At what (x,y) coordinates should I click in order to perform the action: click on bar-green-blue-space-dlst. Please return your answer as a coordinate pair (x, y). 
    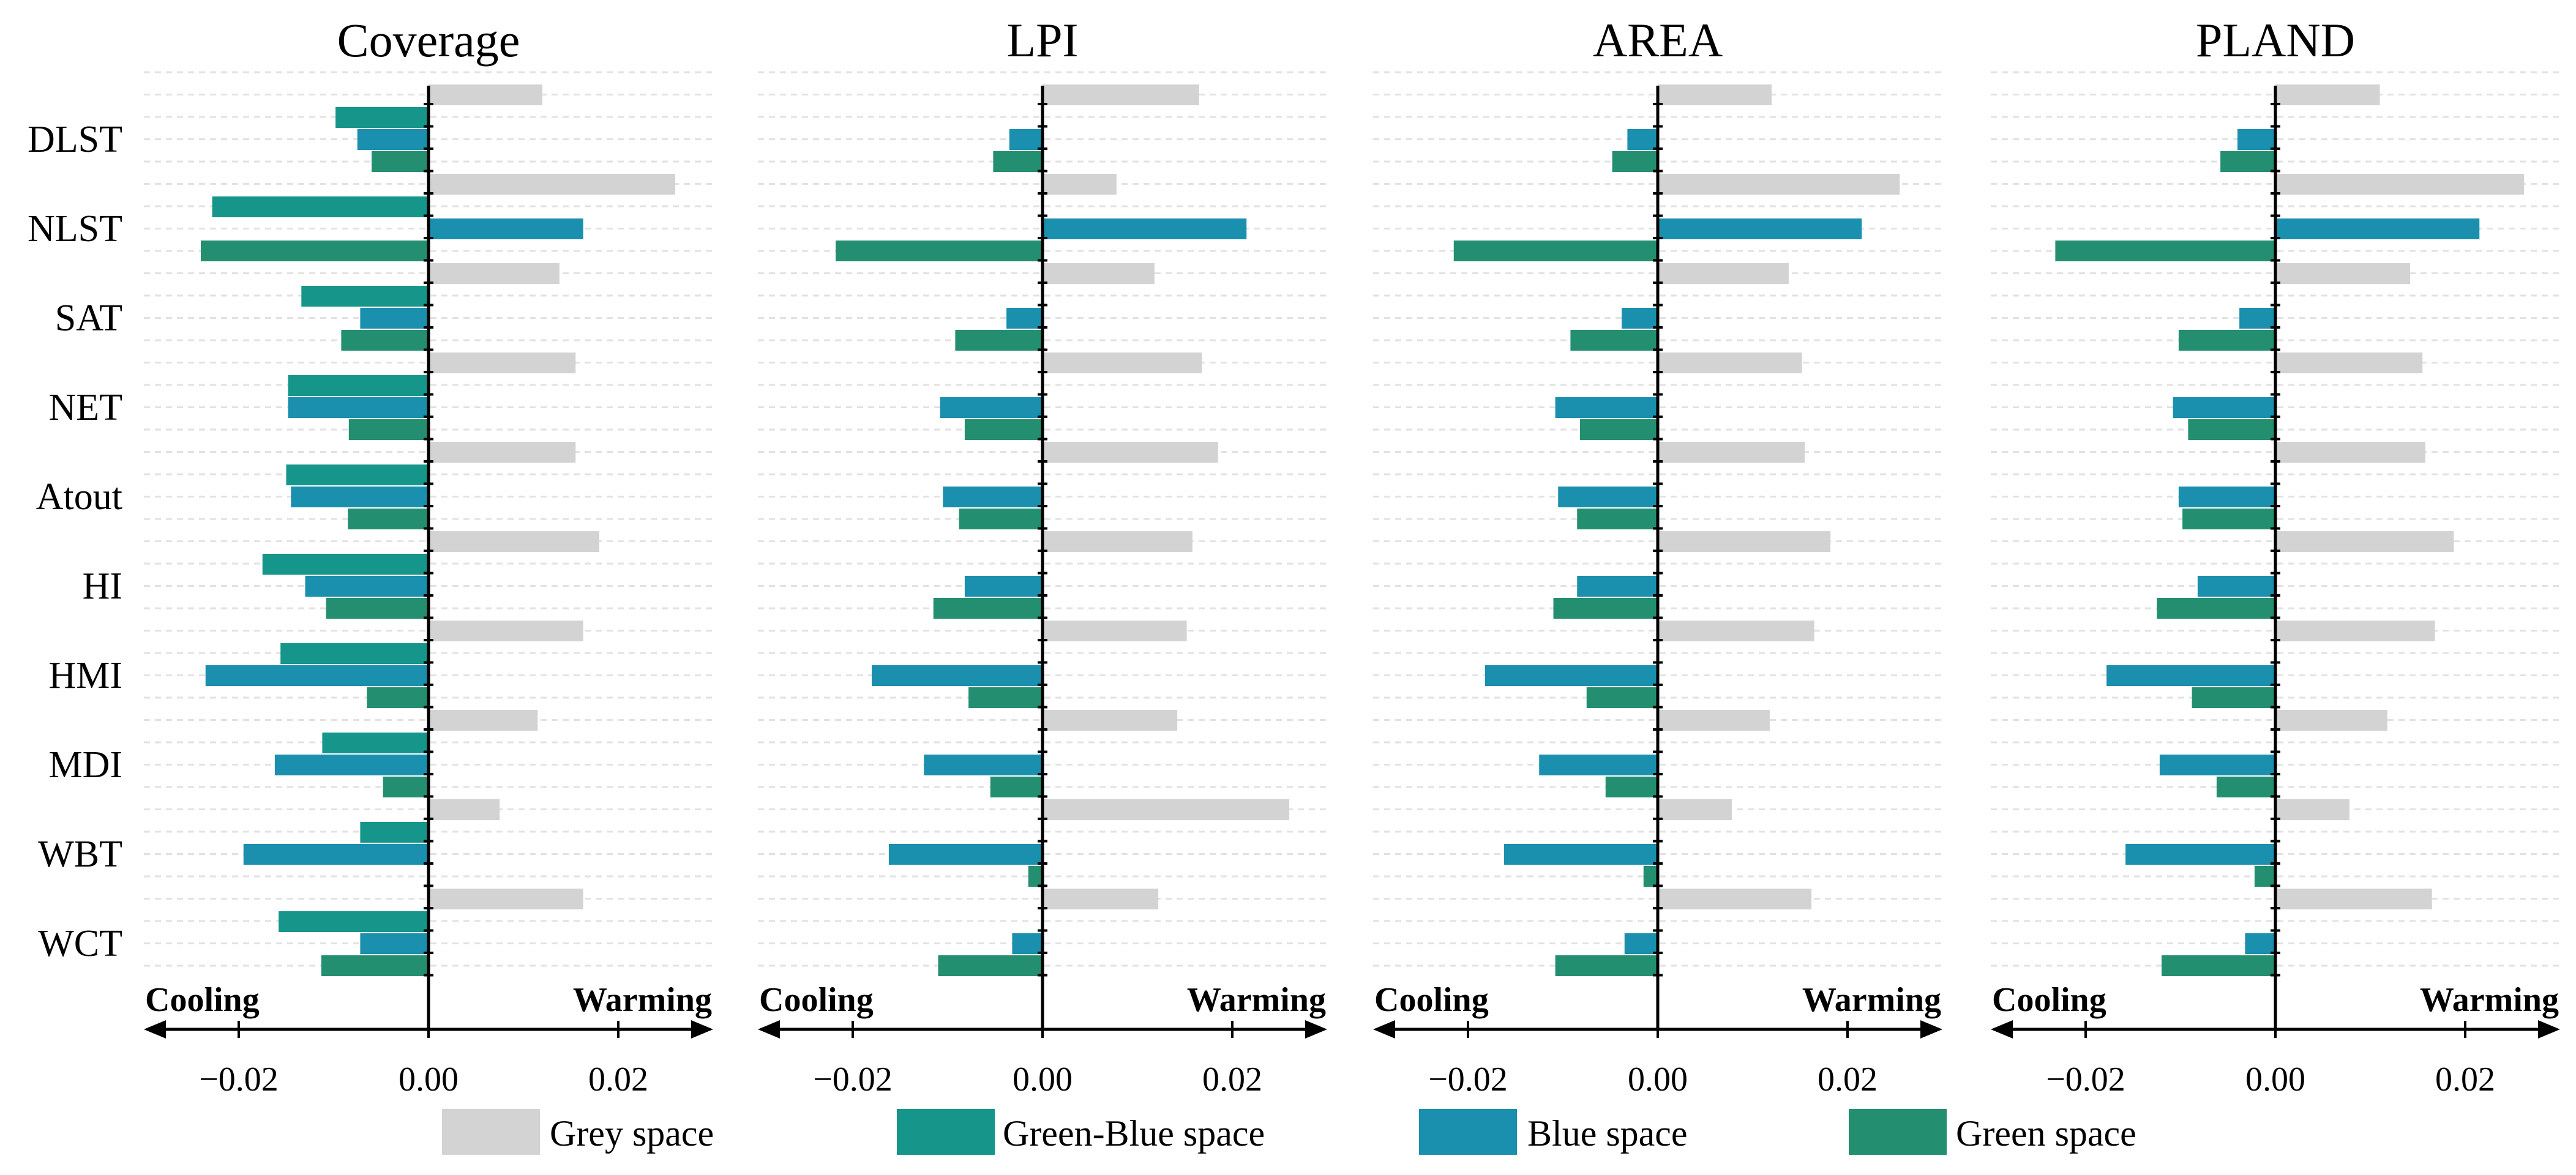
    Looking at the image, I should click on (382, 117).